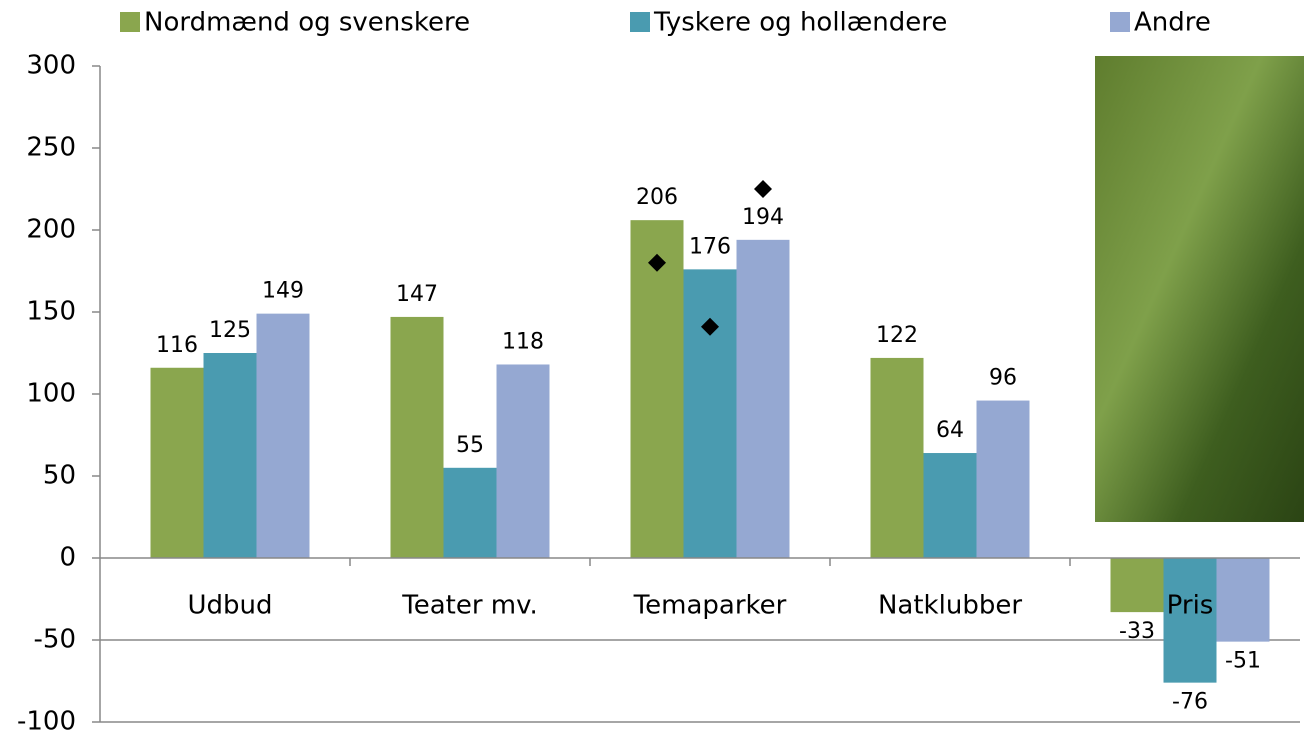 Image resolution: width=1304 pixels, height=739 pixels. Describe the element at coordinates (763, 217) in the screenshot. I see `data-label: 194` at that location.